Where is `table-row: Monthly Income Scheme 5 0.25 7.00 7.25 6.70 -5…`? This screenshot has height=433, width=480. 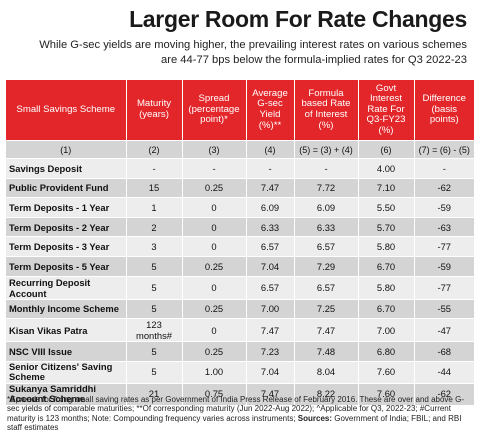
table-row: Monthly Income Scheme 5 0.25 7.00 7.25 6.70 -5… is located at coordinates (240, 308).